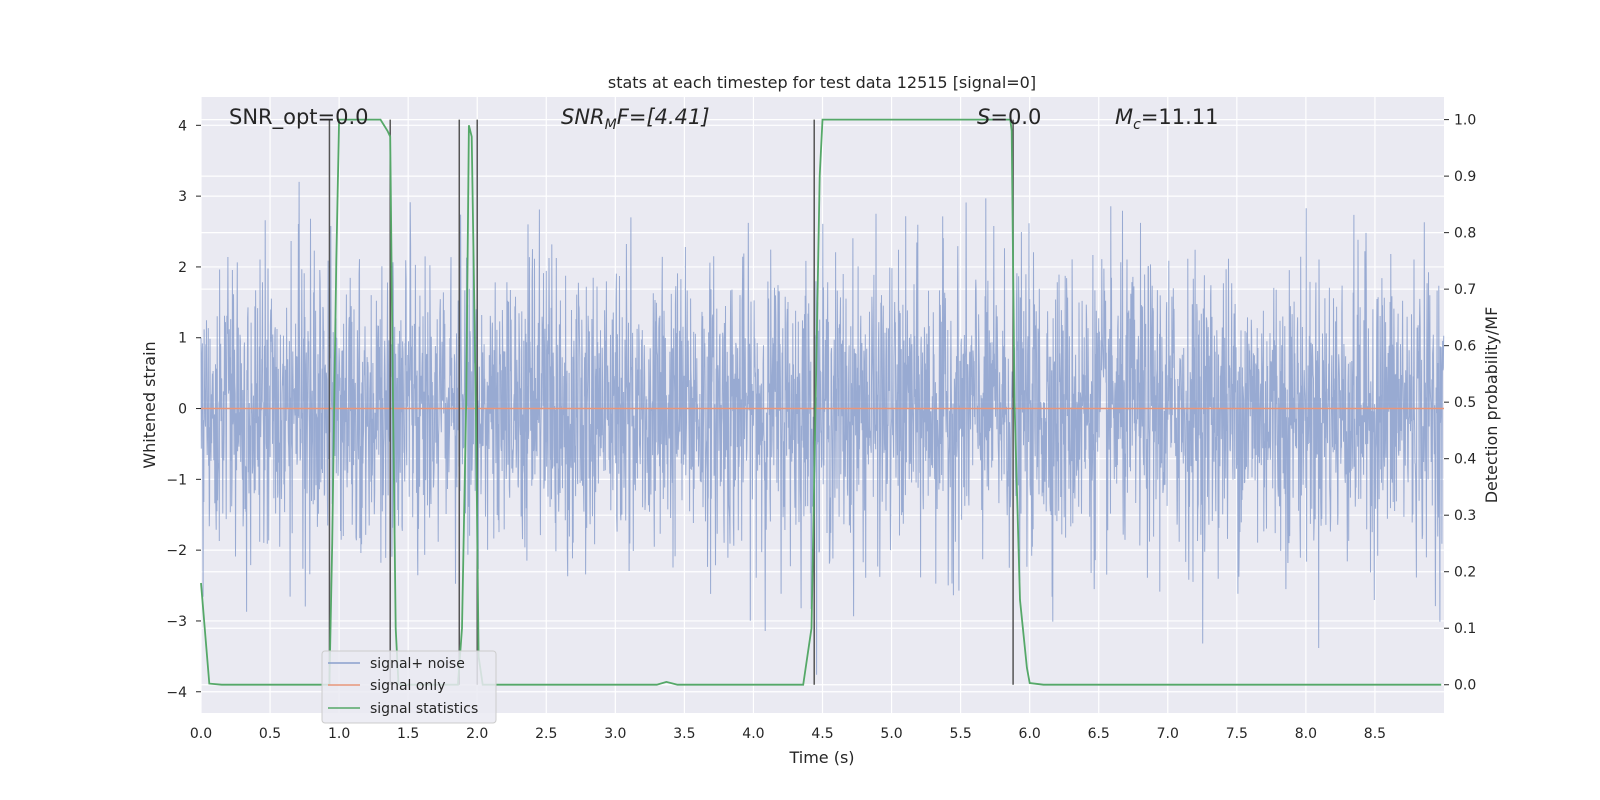 Image resolution: width=1600 pixels, height=800 pixels. I want to click on y-tick-label: 2, so click(182, 268).